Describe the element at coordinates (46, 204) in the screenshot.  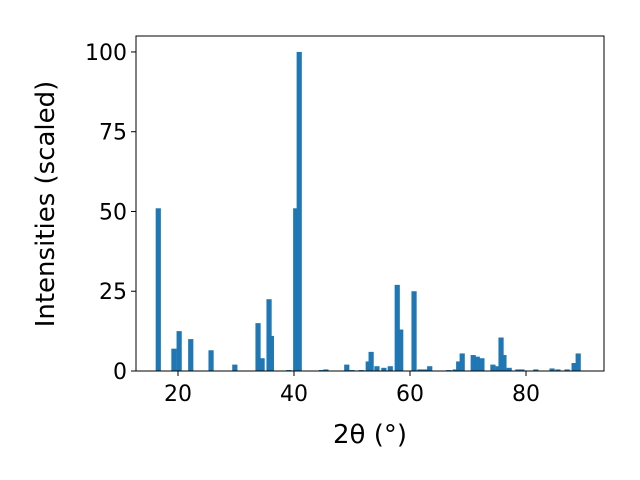
I see `y-axis-label: Intensities (scaled)` at that location.